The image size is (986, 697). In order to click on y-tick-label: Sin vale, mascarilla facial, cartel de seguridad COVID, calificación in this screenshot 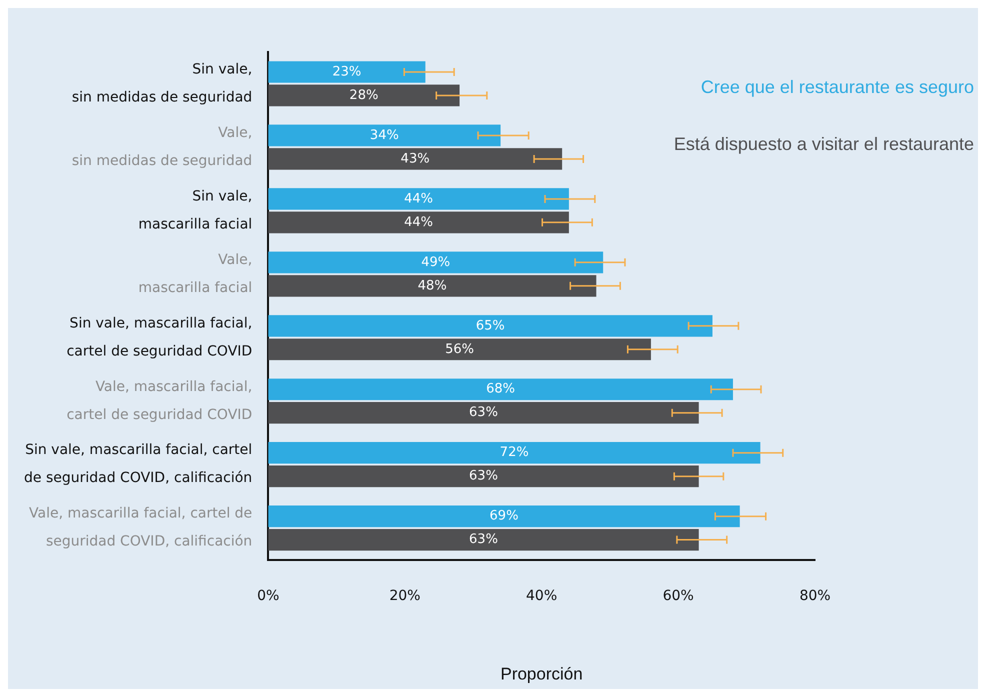, I will do `click(138, 464)`.